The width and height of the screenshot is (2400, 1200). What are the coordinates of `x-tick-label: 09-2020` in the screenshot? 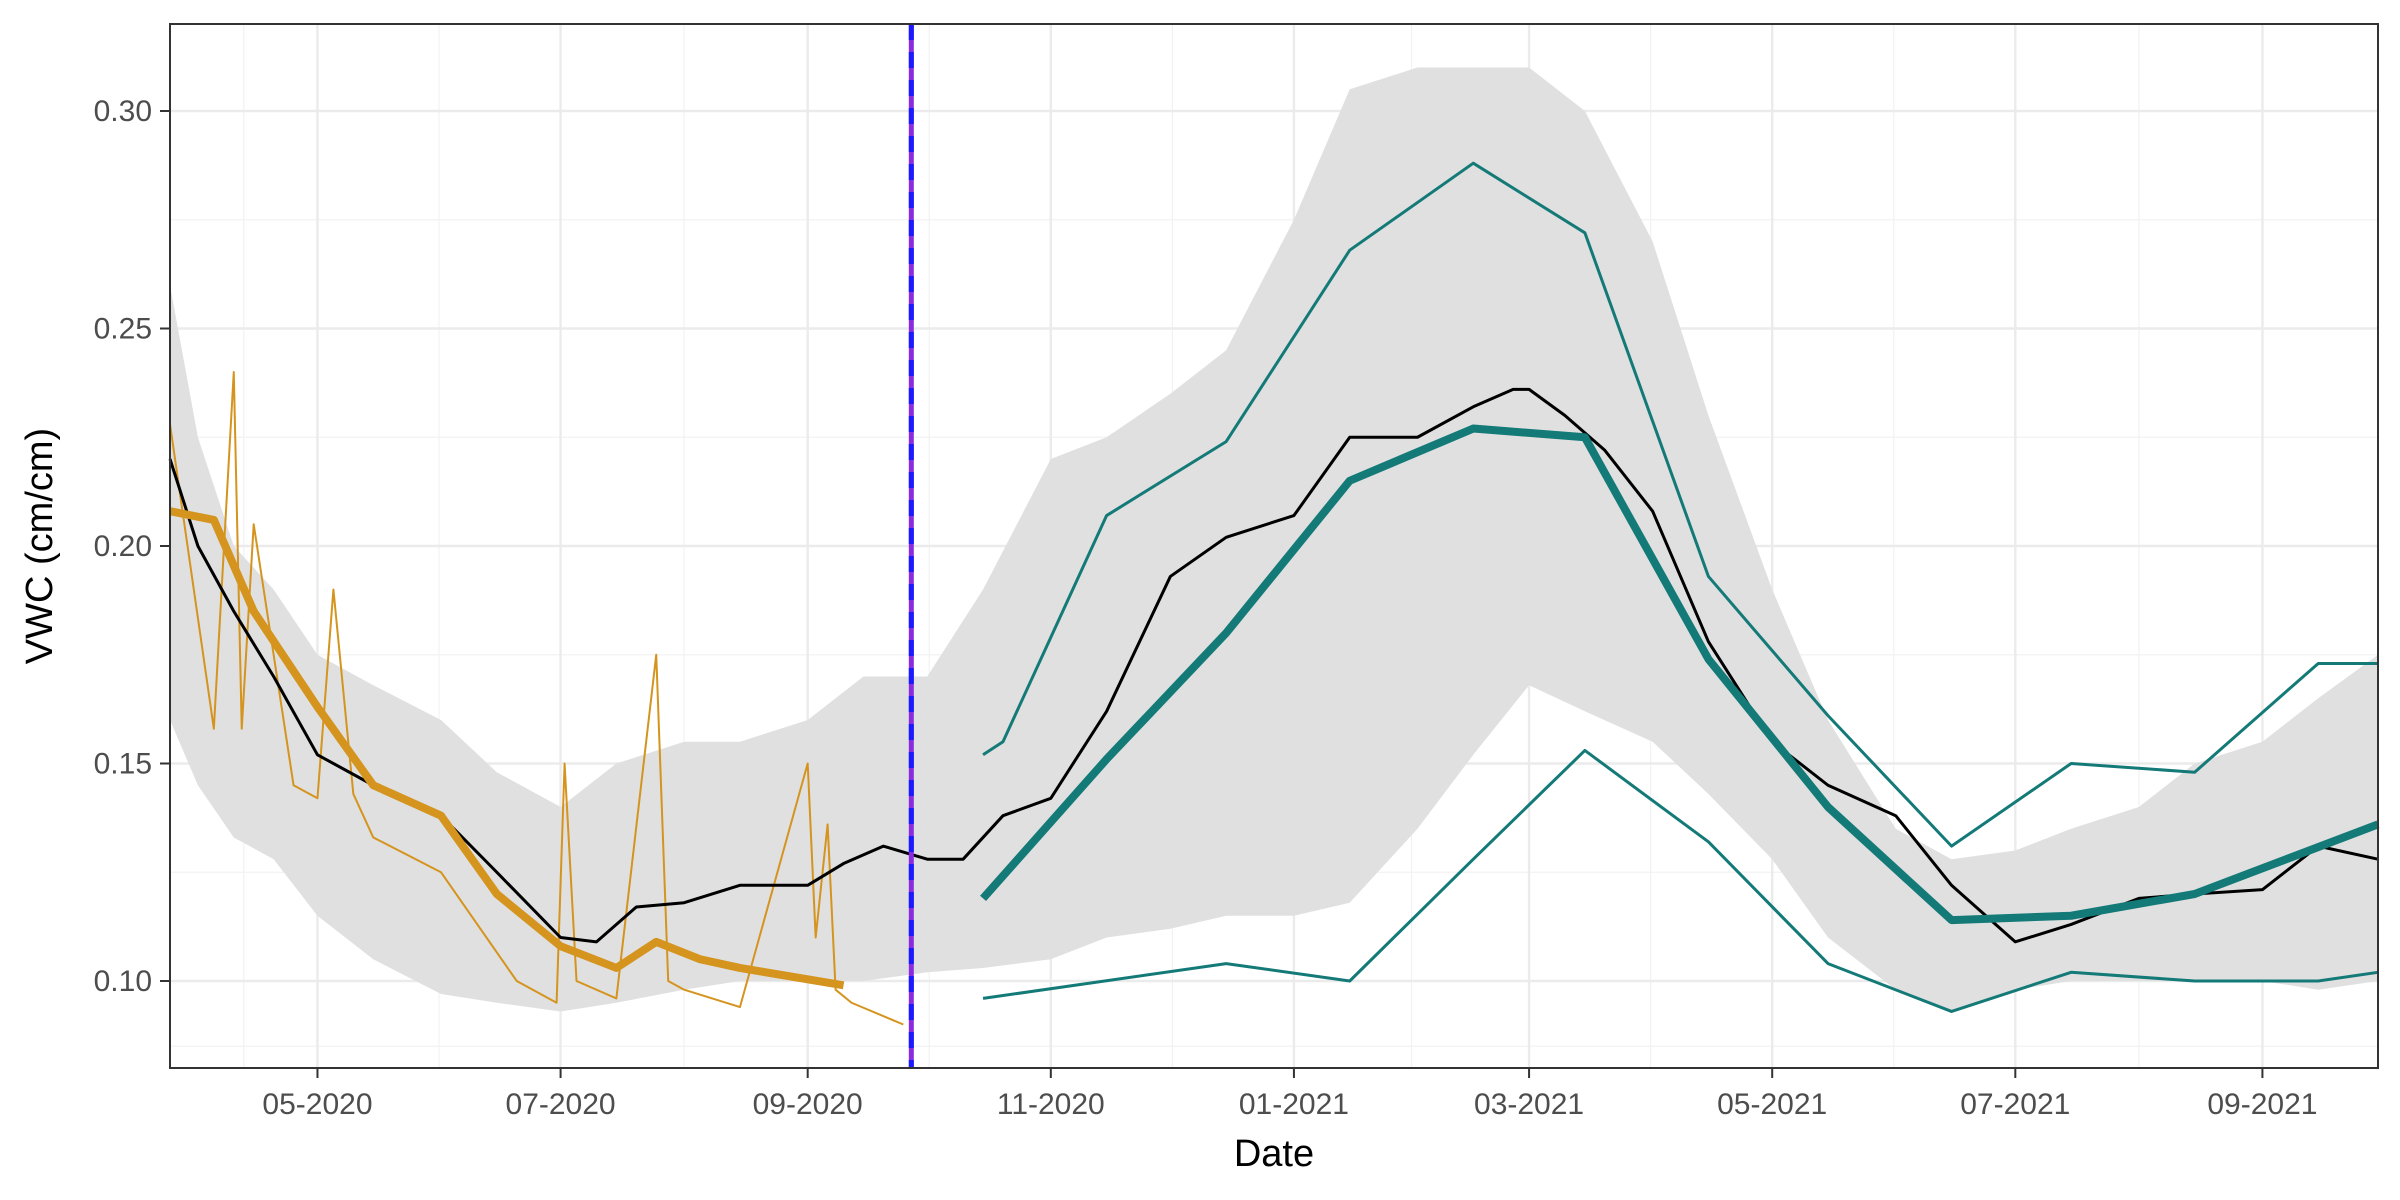 It's located at (808, 1104).